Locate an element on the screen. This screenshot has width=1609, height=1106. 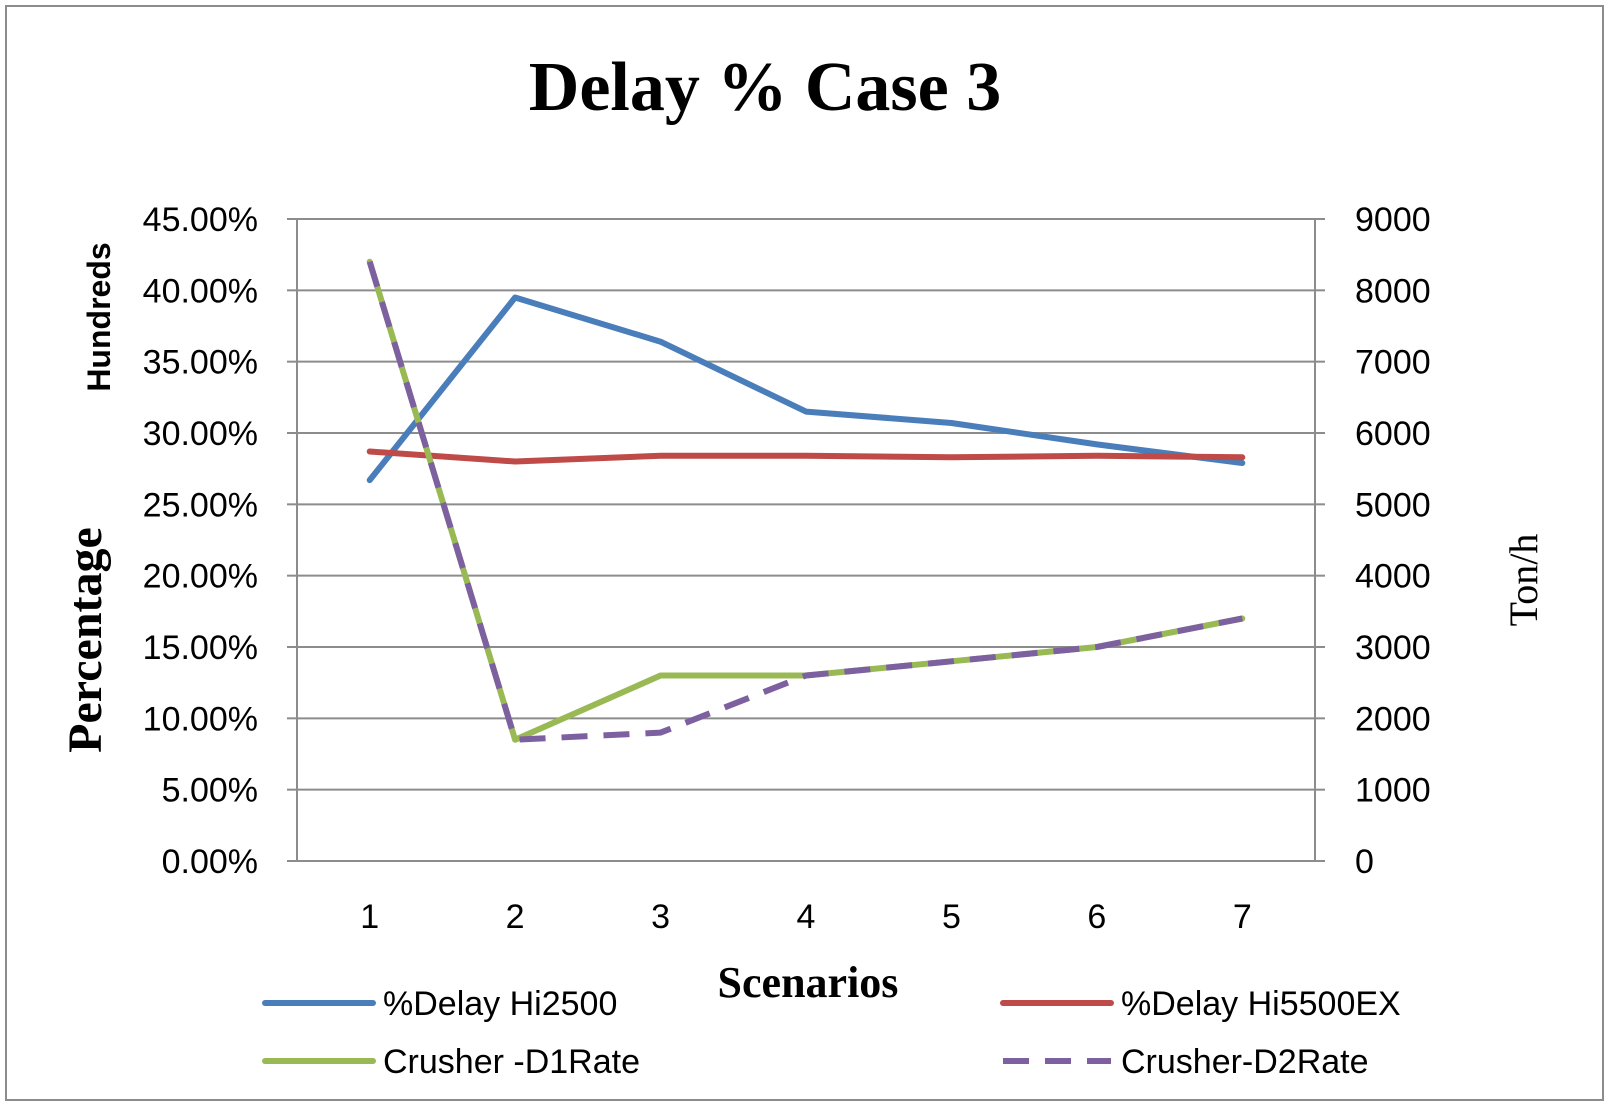
right-axis-tick-label: 5000 is located at coordinates (1393, 505).